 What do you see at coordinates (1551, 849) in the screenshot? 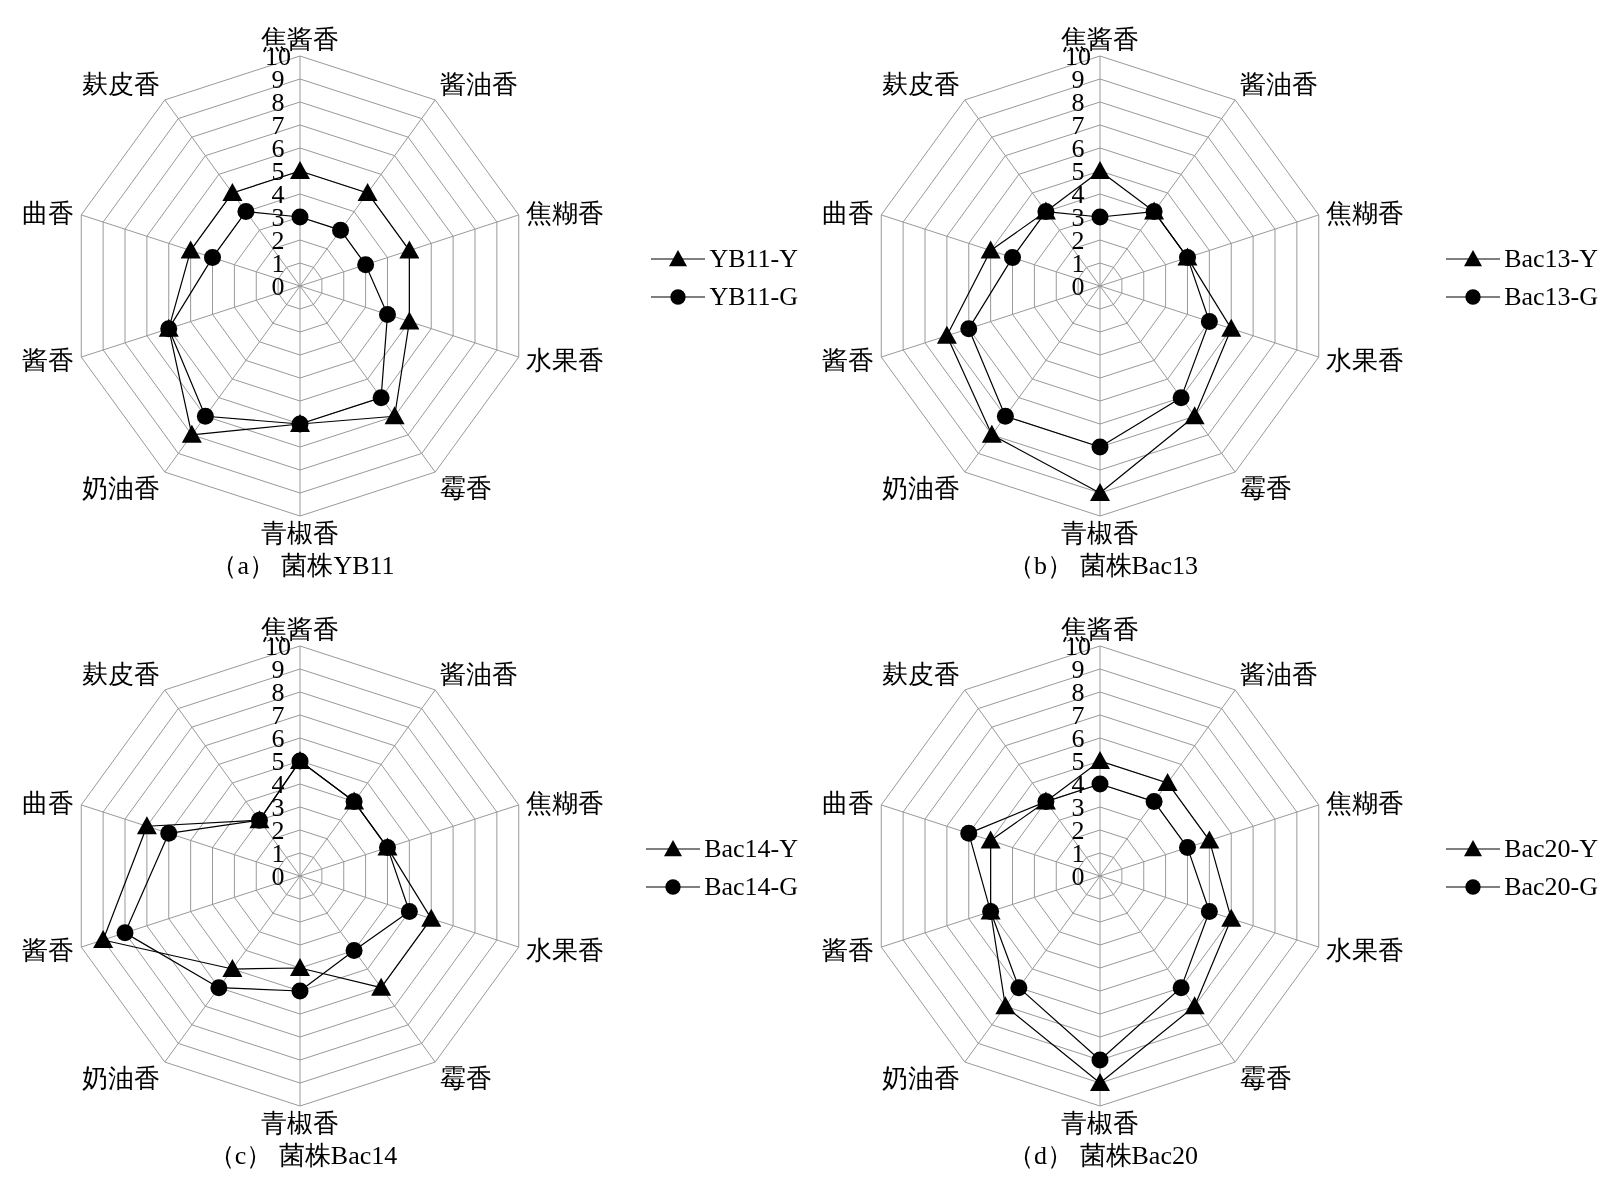
I see `legend-label: Bac20-Y` at bounding box center [1551, 849].